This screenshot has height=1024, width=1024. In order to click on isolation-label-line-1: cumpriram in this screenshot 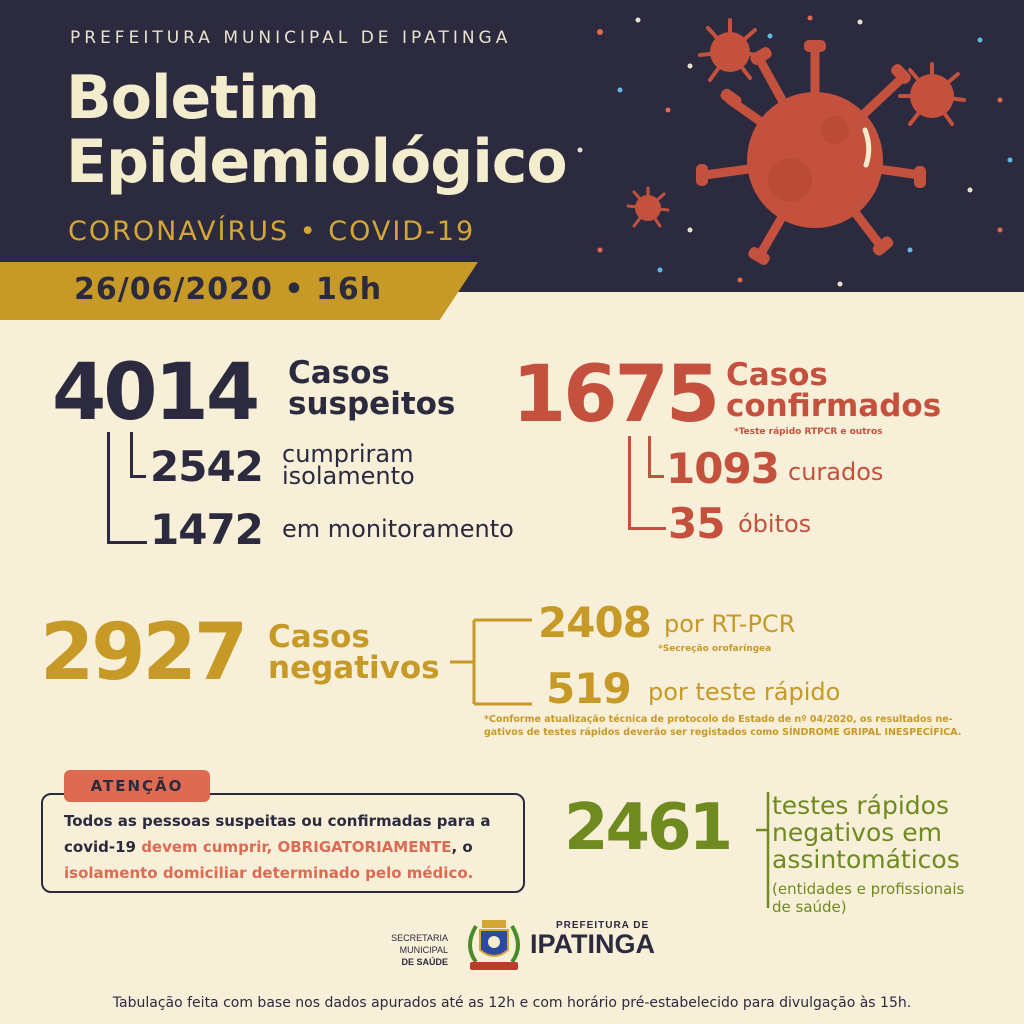, I will do `click(348, 454)`.